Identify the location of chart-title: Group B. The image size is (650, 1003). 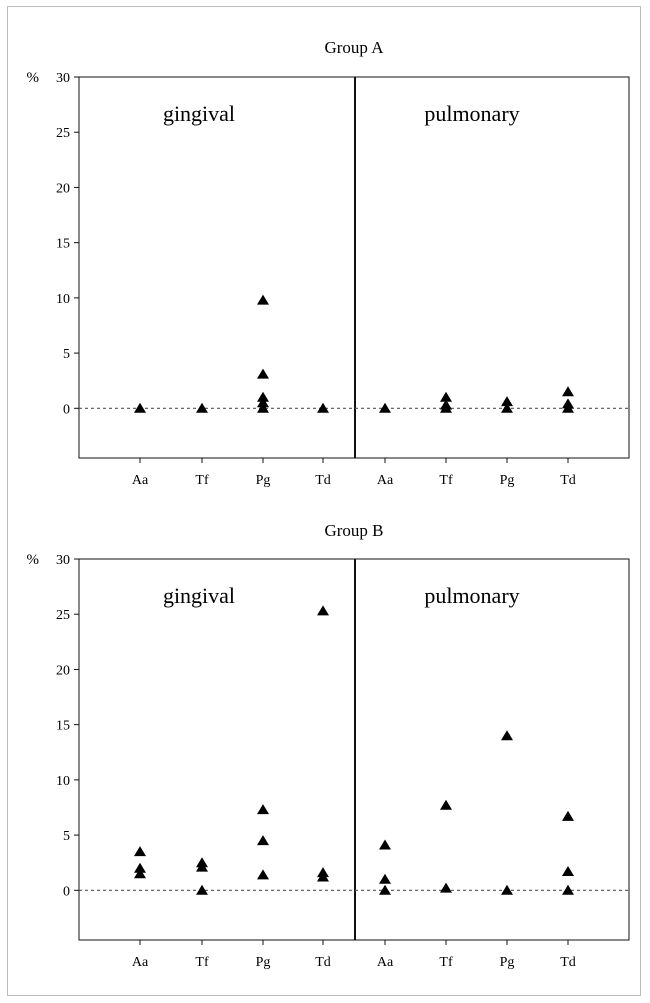
(353, 530).